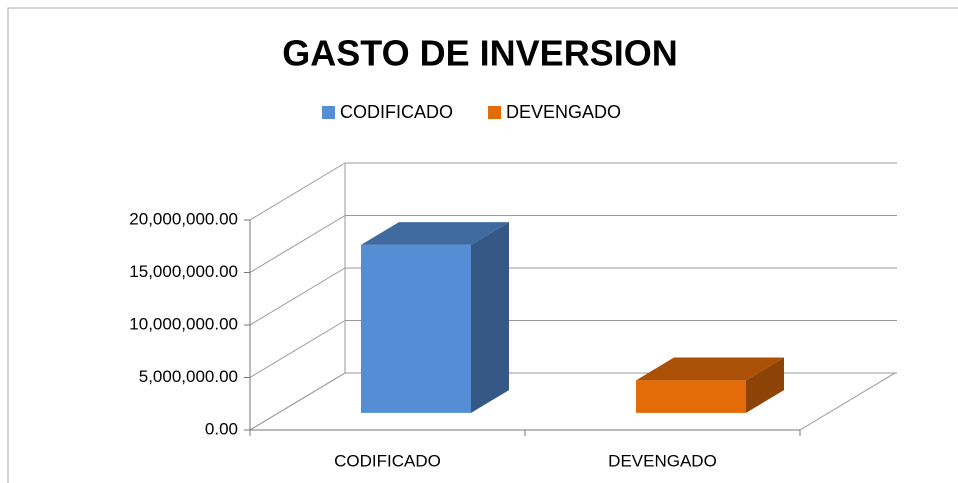  What do you see at coordinates (188, 376) in the screenshot?
I see `y-tick-label: 5,000,000.00` at bounding box center [188, 376].